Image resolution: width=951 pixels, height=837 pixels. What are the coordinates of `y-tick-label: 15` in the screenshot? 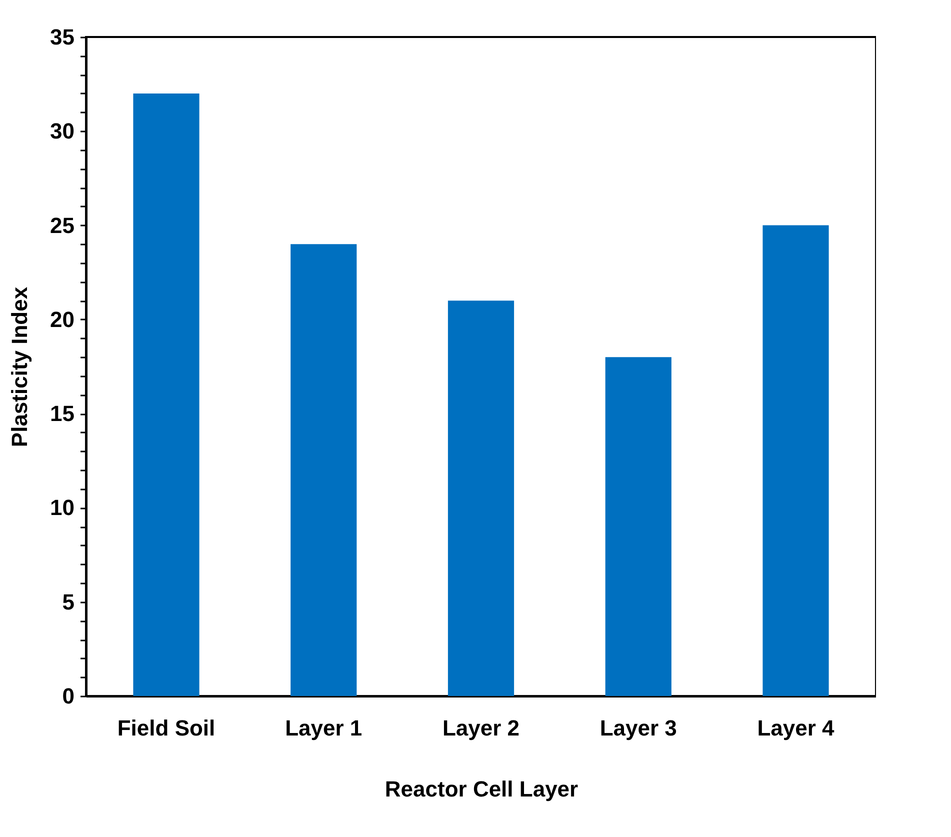 It's located at (62, 413).